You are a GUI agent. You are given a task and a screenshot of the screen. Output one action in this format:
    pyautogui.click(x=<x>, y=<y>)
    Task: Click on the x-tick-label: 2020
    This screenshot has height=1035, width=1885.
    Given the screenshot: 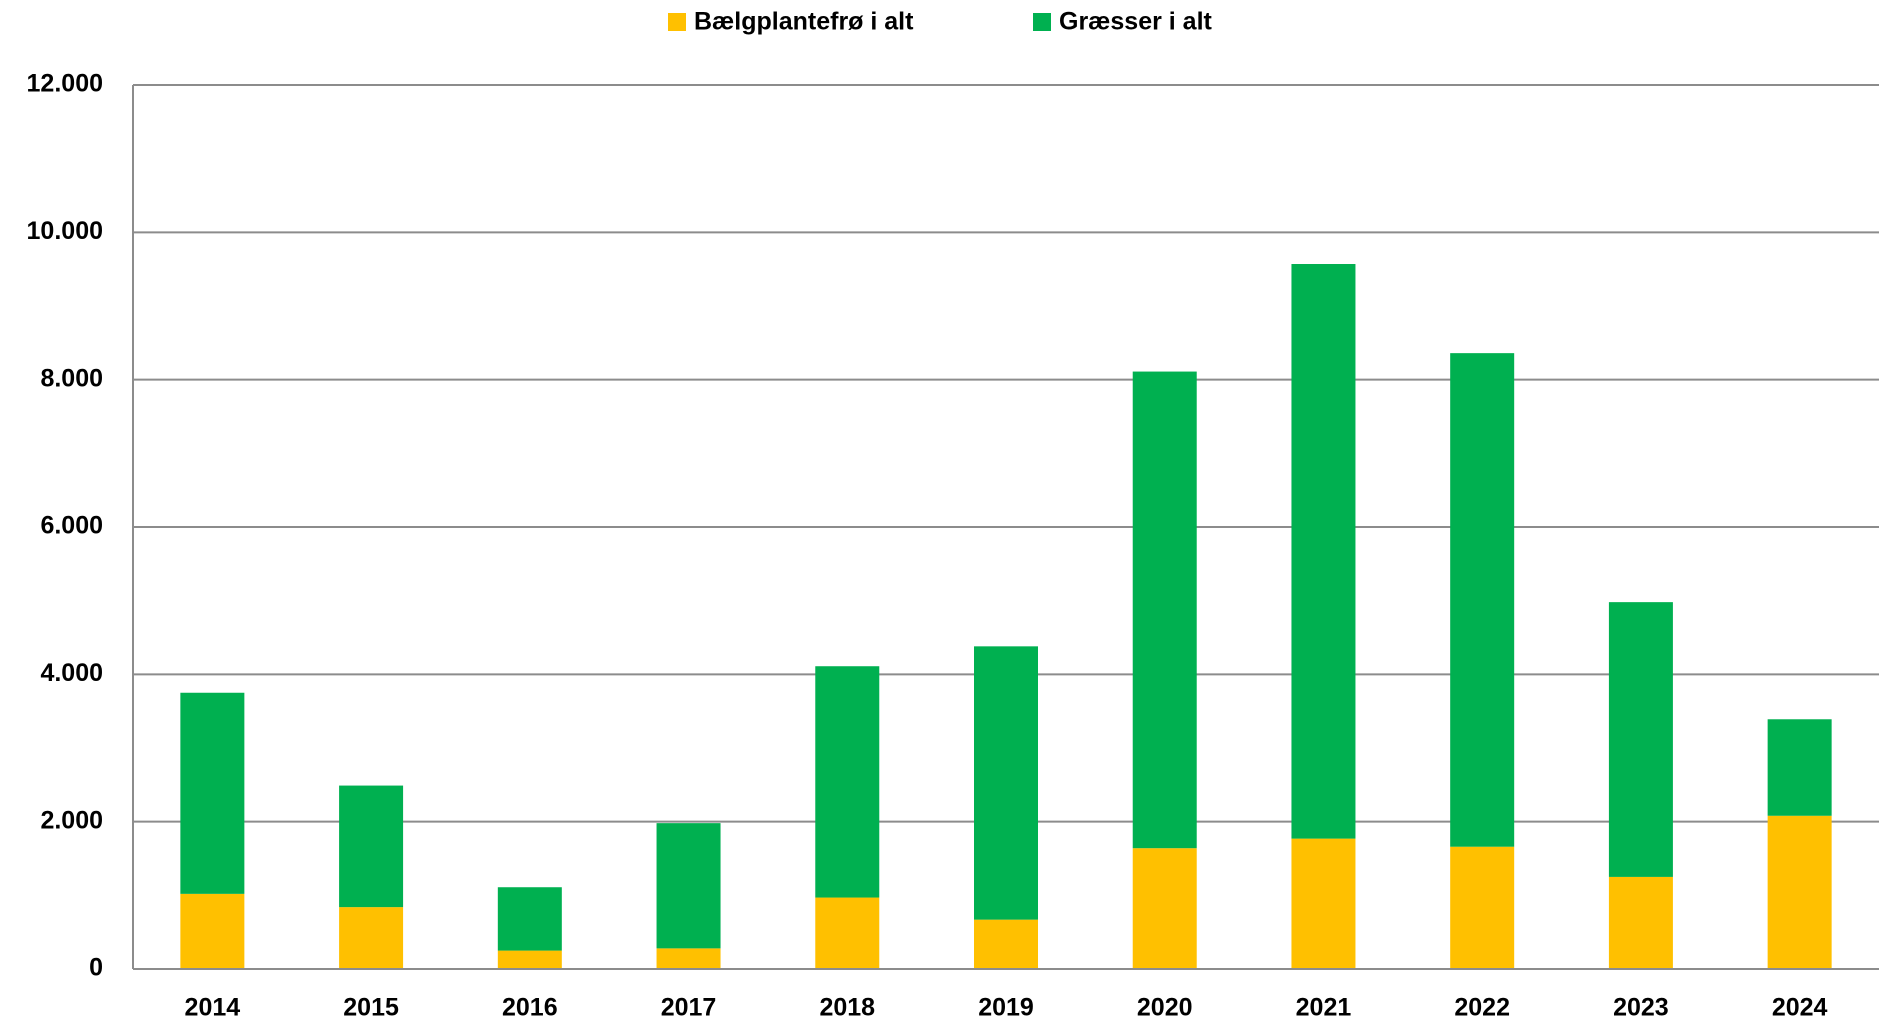 What is the action you would take?
    pyautogui.click(x=1165, y=1008)
    